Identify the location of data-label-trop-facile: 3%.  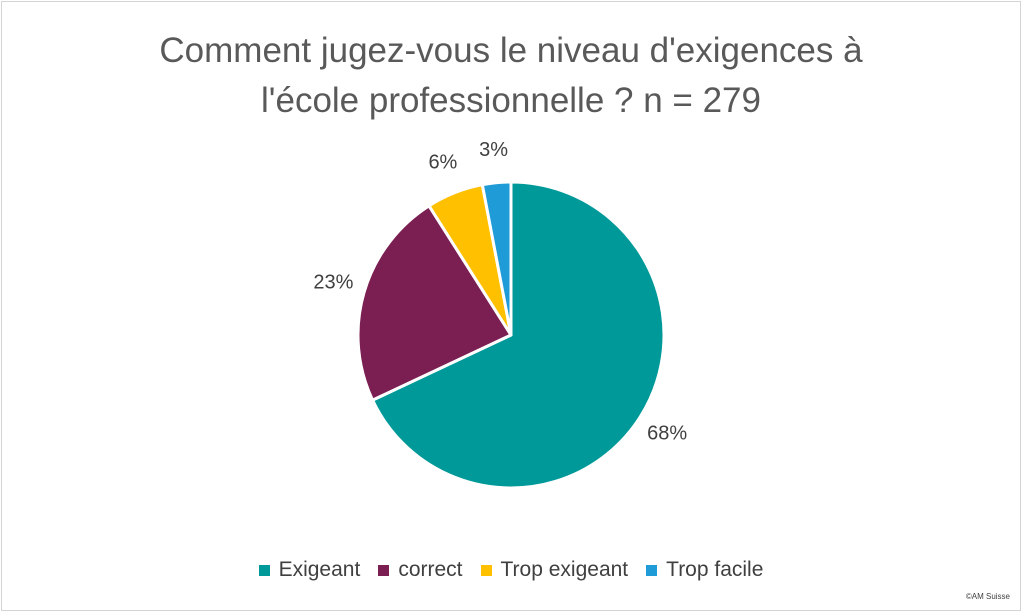
(493, 150).